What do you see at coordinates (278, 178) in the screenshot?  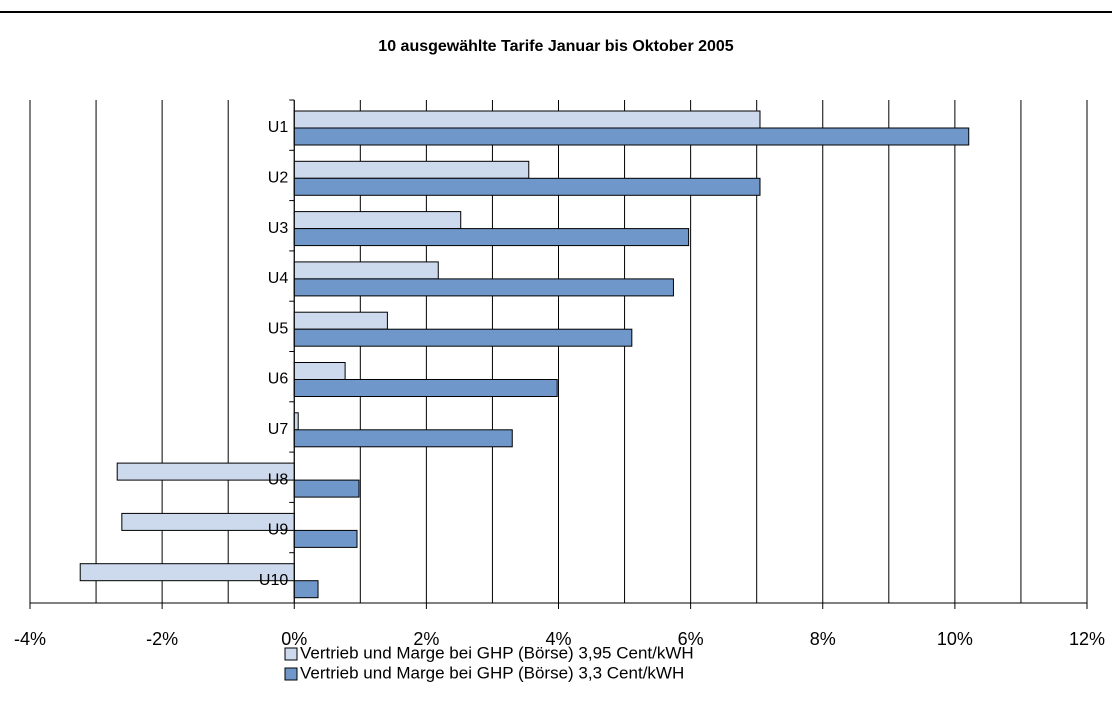 I see `y-tick-label: U2` at bounding box center [278, 178].